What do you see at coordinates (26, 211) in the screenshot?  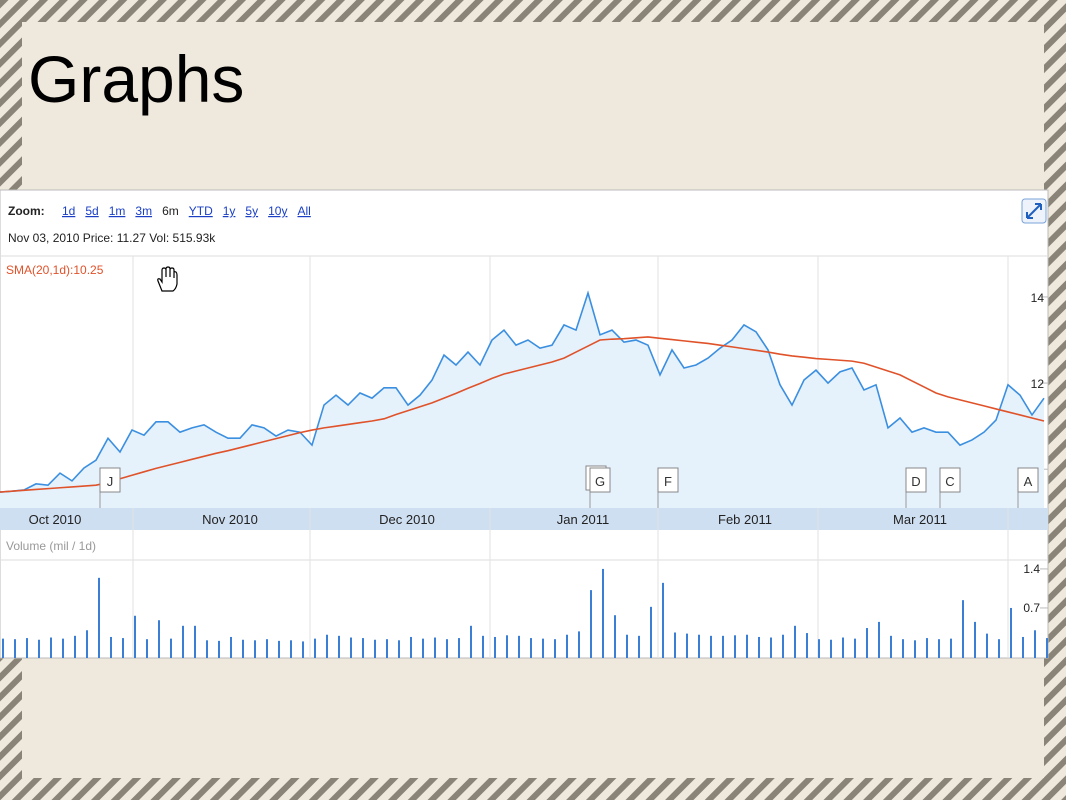 I see `zoom-label: Zoom:` at bounding box center [26, 211].